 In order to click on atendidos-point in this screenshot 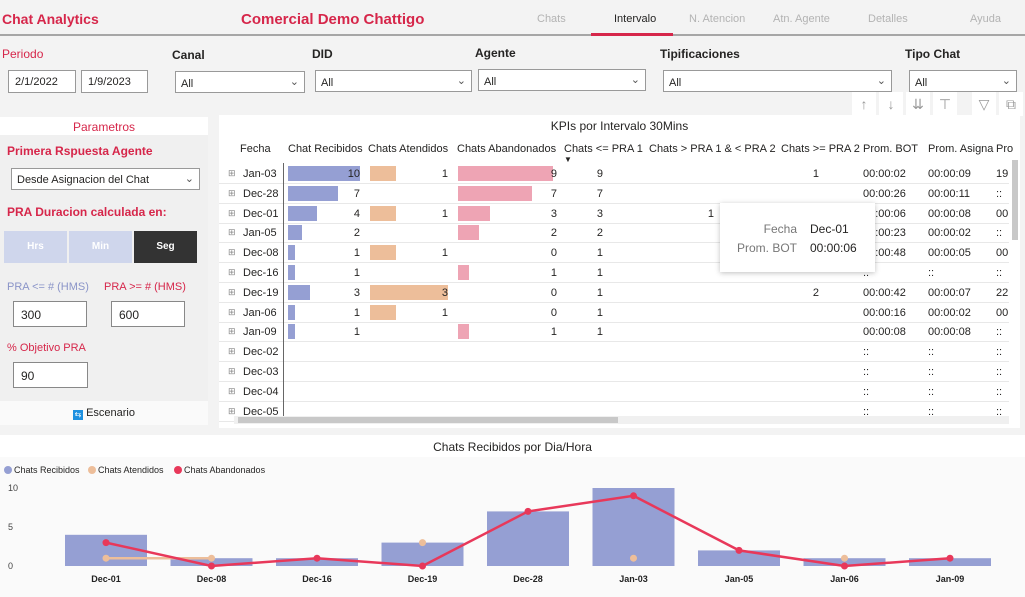, I will do `click(211, 558)`.